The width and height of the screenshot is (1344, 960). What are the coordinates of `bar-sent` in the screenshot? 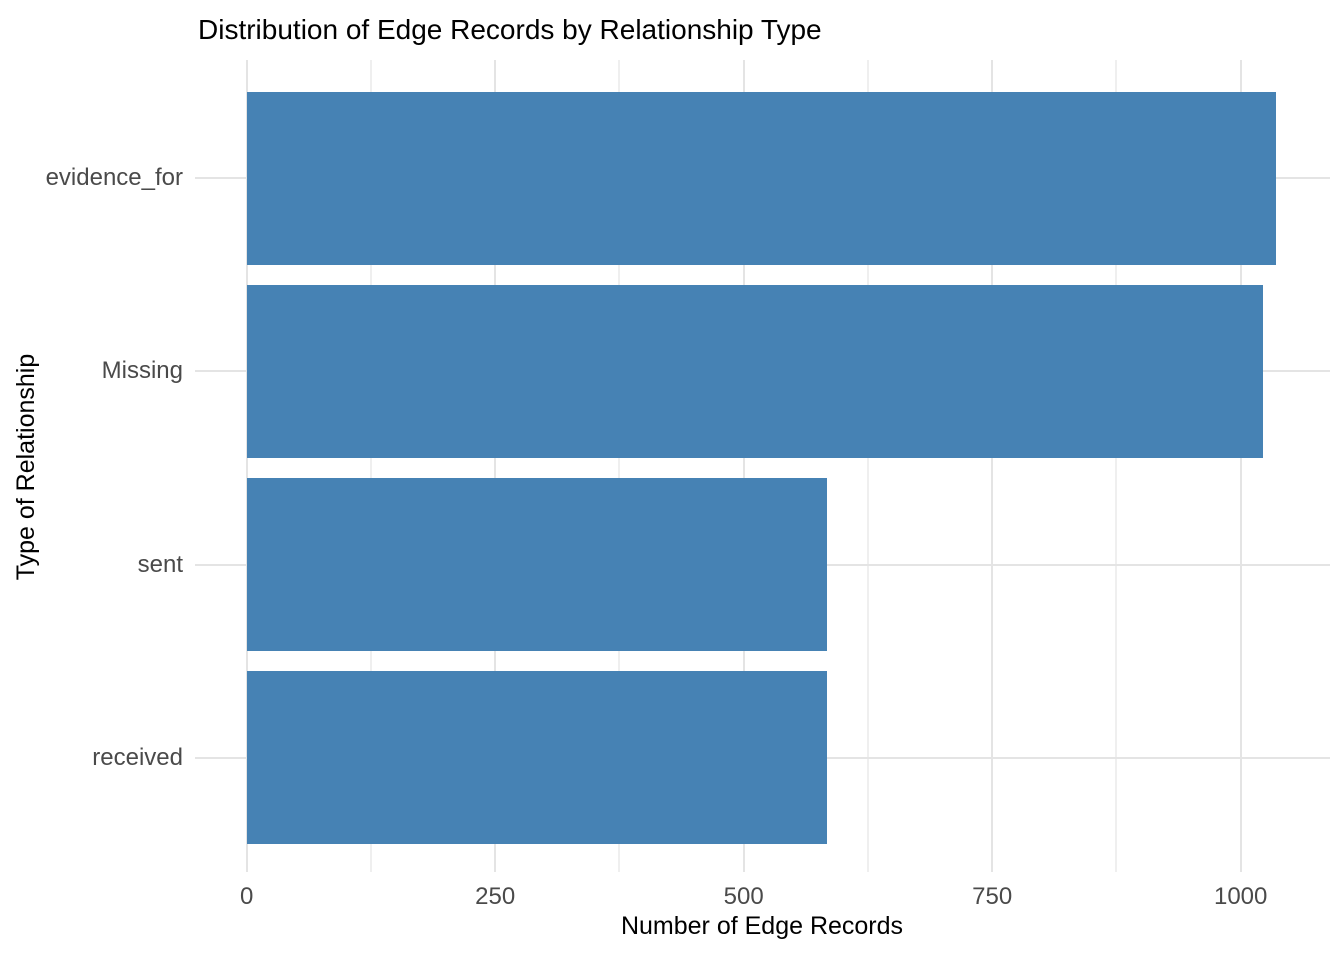 It's located at (537, 565).